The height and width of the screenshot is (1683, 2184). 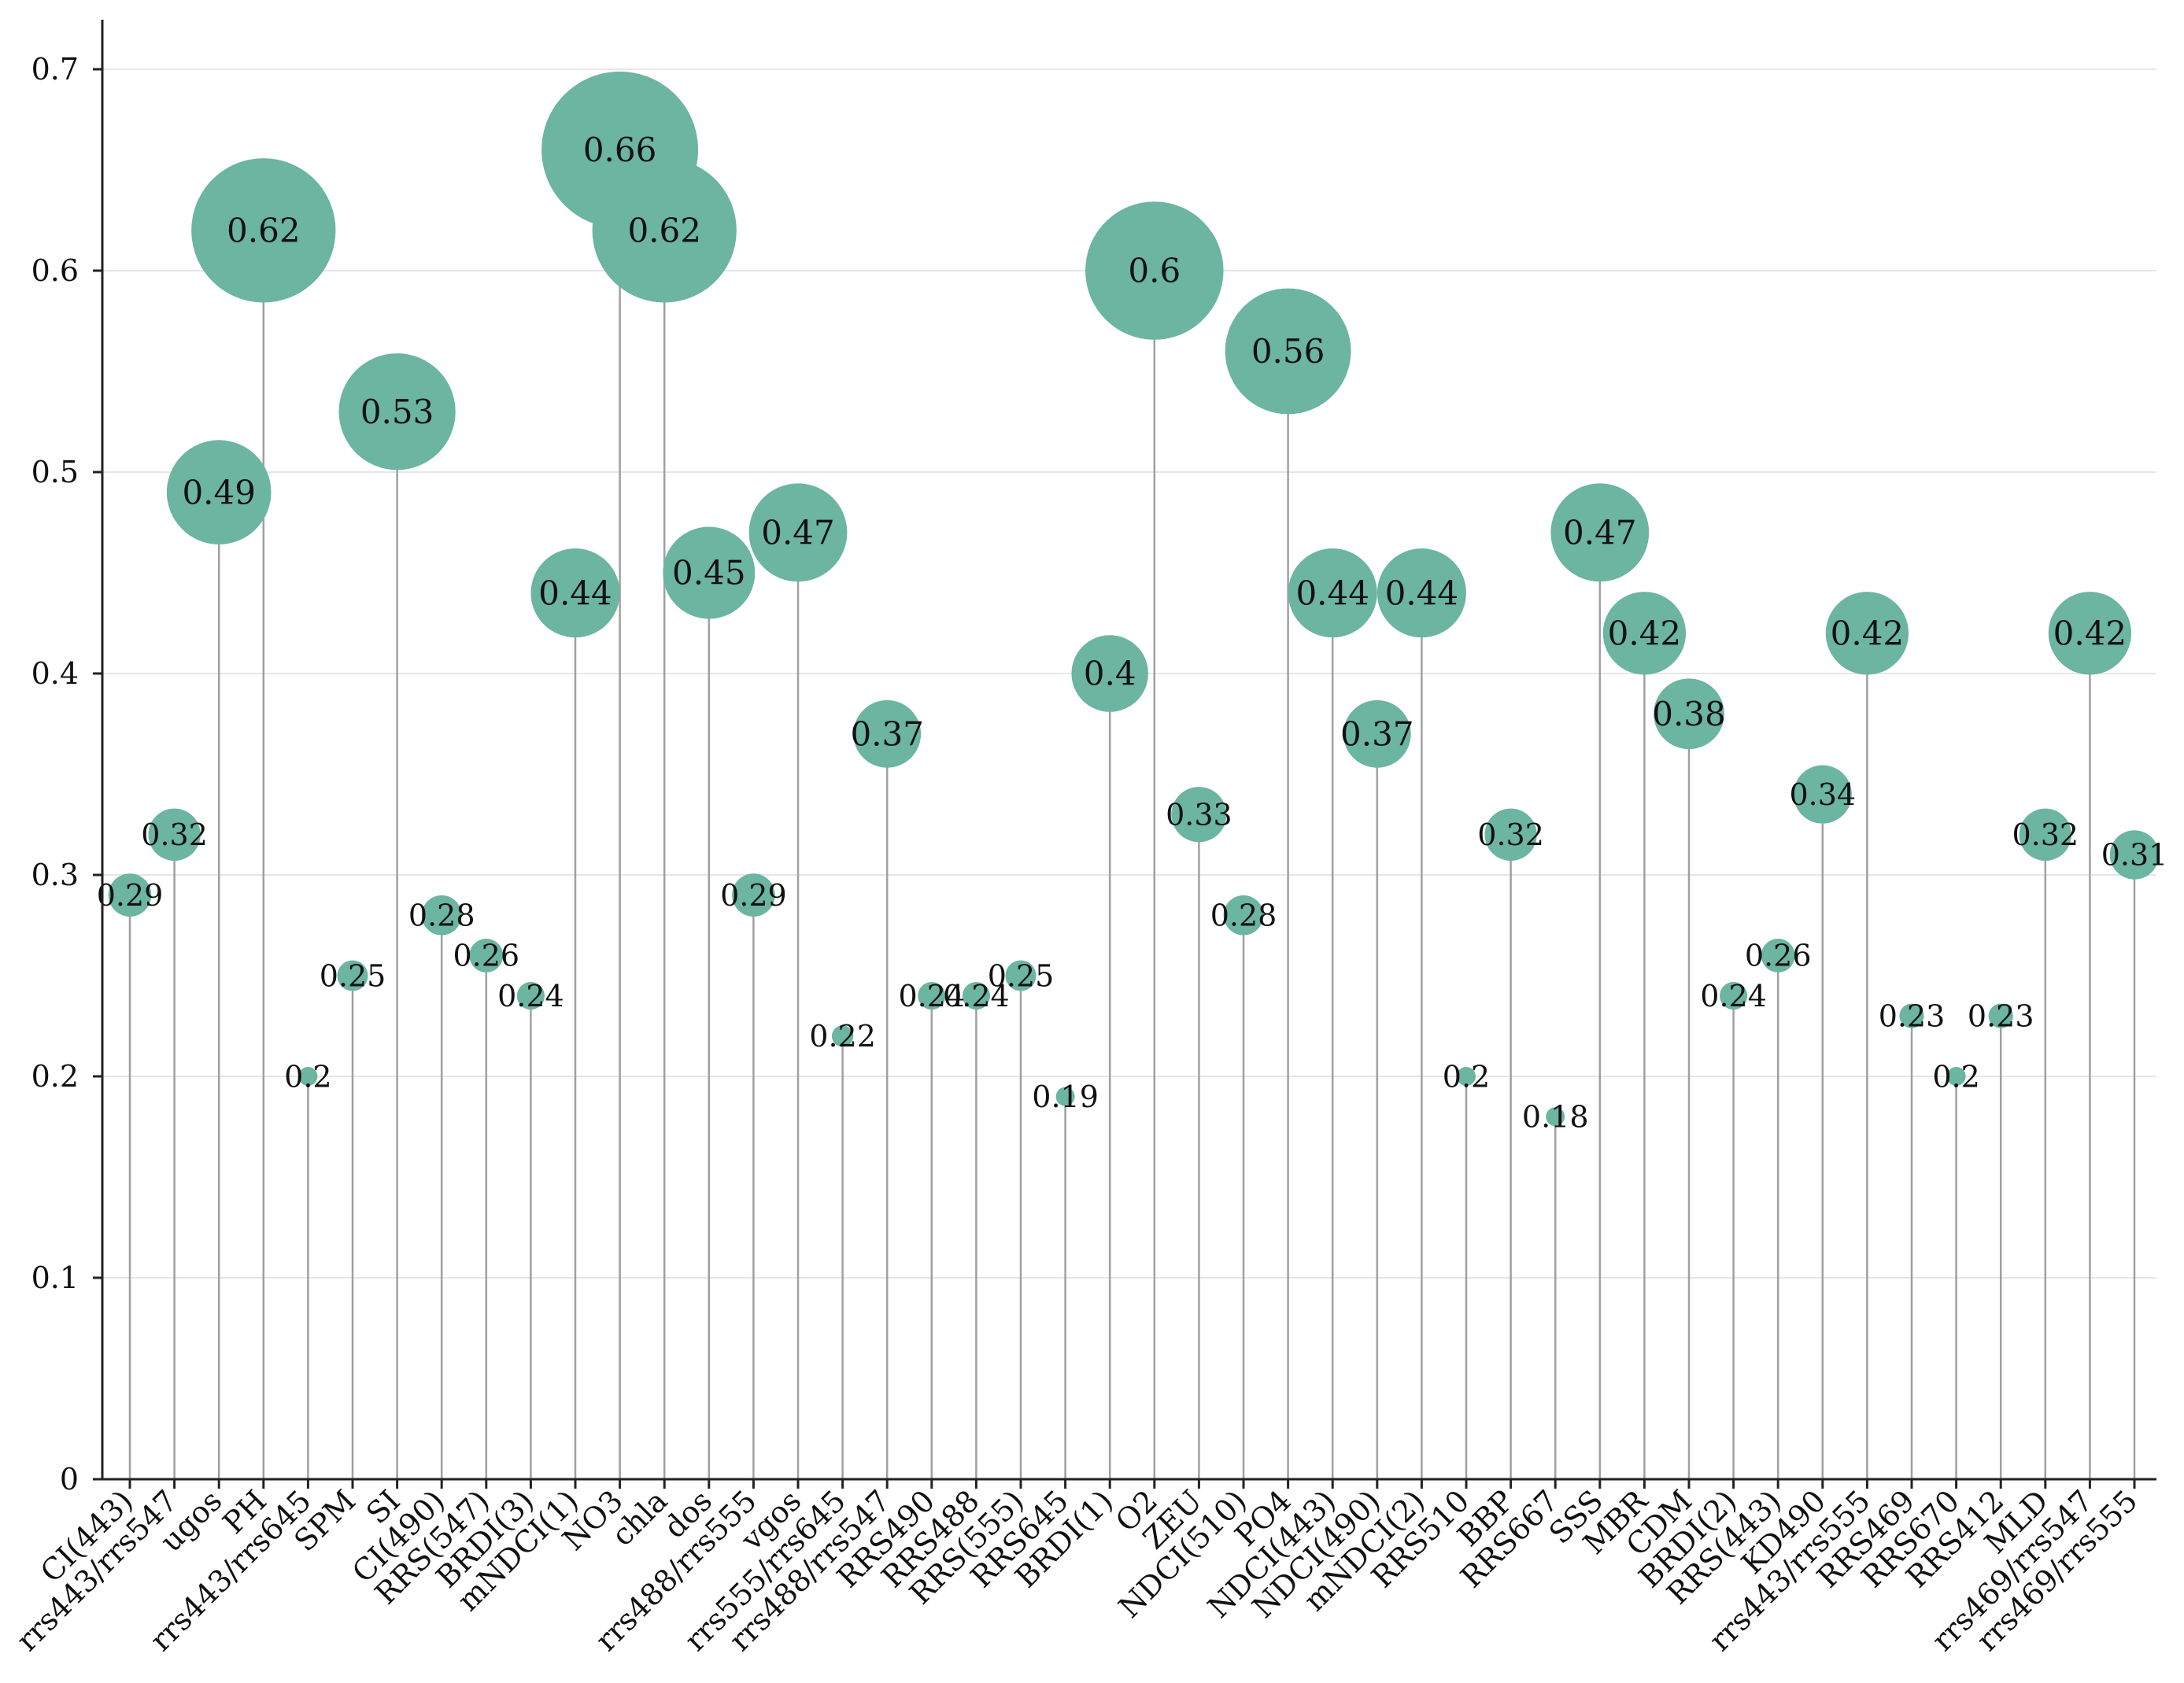 What do you see at coordinates (709, 573) in the screenshot?
I see `data-label: 0.45` at bounding box center [709, 573].